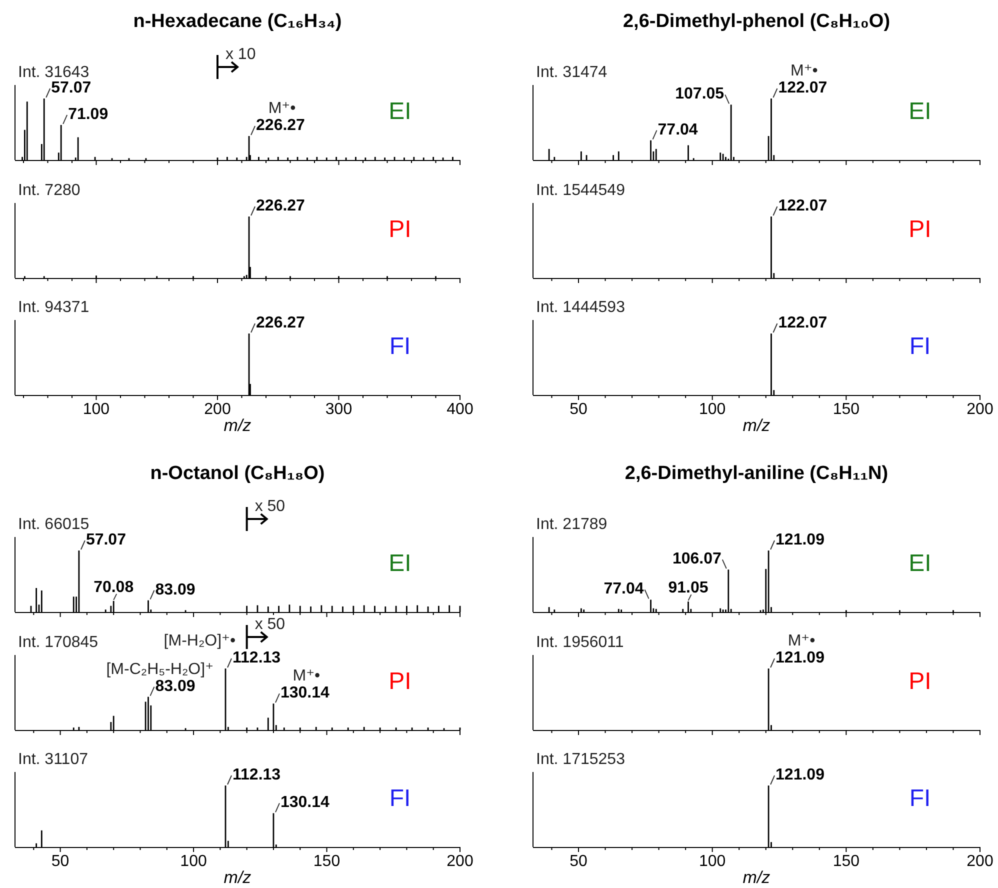  Describe the element at coordinates (53, 759) in the screenshot. I see `text: Int. 31107` at that location.